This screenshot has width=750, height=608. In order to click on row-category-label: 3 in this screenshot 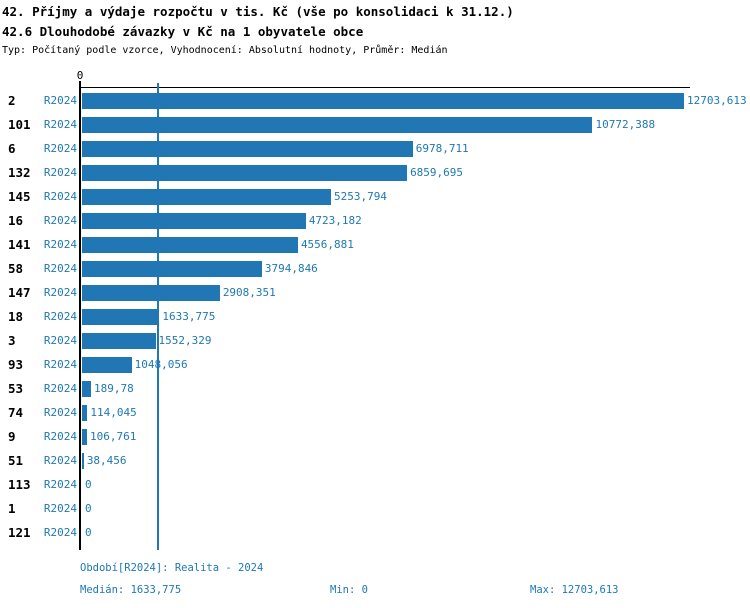, I will do `click(12, 340)`.